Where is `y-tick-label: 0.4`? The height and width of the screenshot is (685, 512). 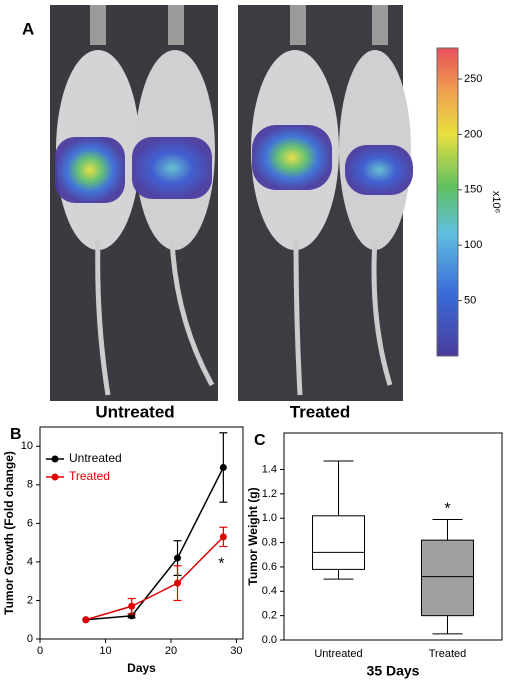 y-tick-label: 0.4 is located at coordinates (269, 591).